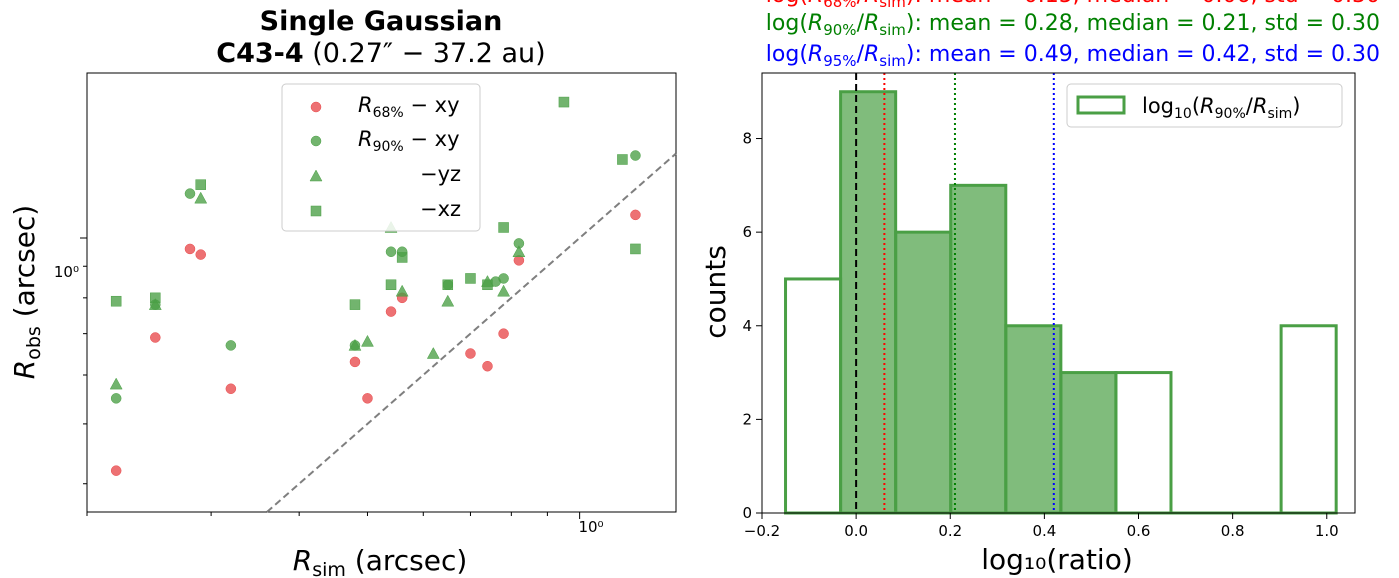 The image size is (1399, 578). What do you see at coordinates (1327, 531) in the screenshot?
I see `x-tick-label: 1.0` at bounding box center [1327, 531].